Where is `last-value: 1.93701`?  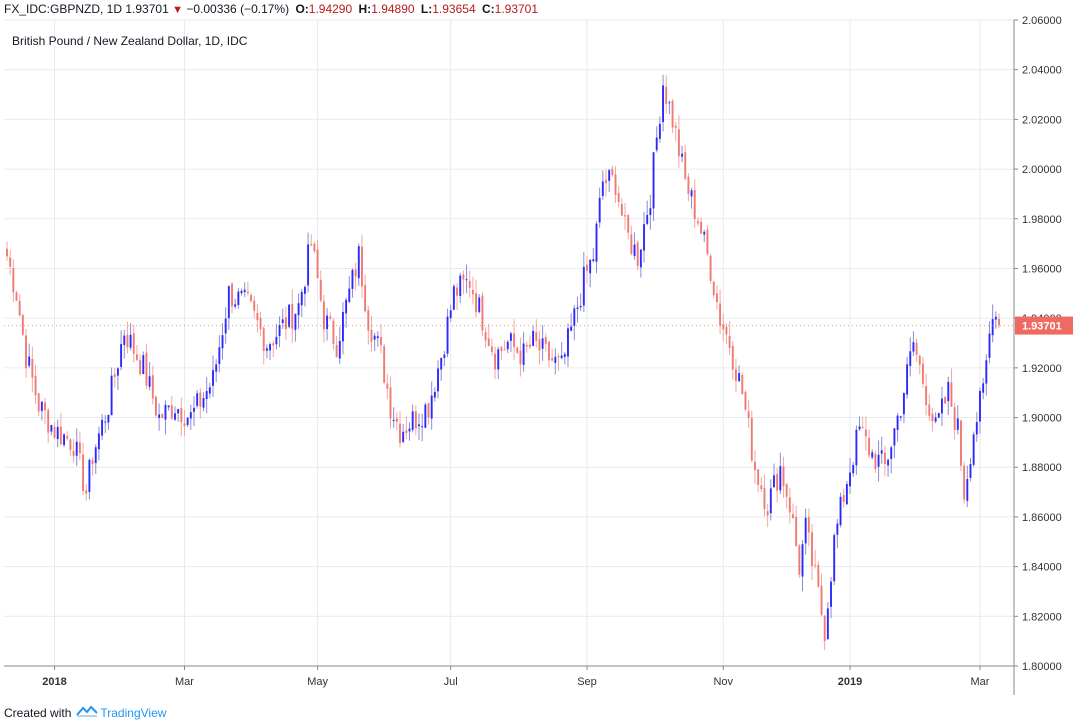
last-value: 1.93701 is located at coordinates (147, 9).